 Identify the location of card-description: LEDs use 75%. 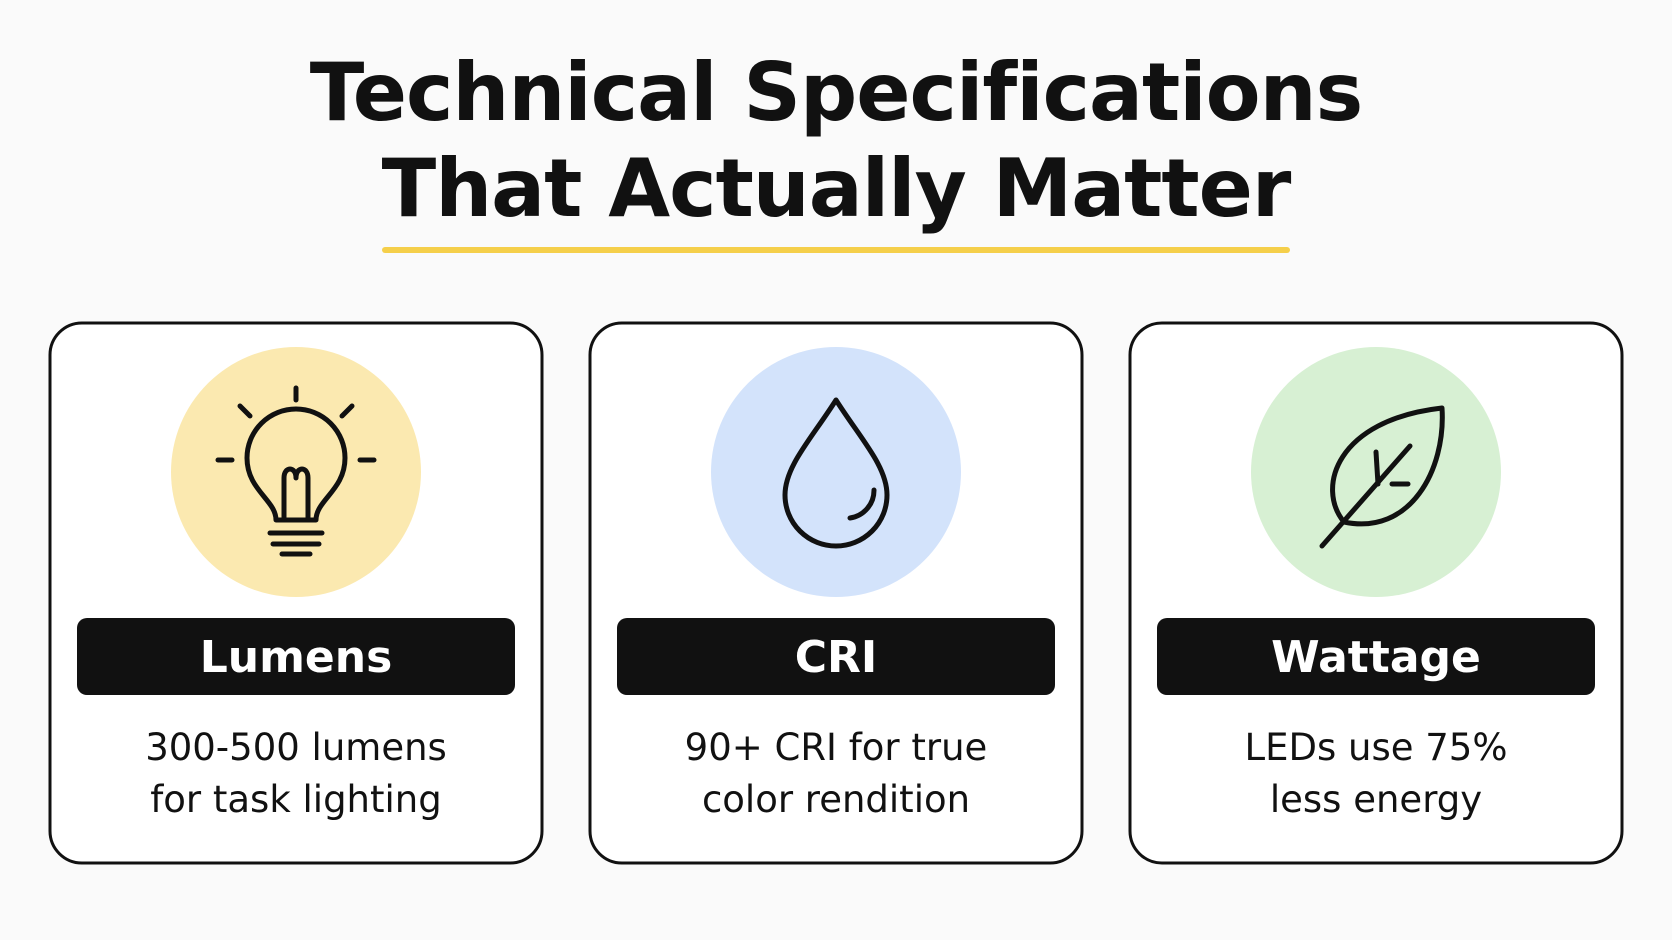
(1375, 747).